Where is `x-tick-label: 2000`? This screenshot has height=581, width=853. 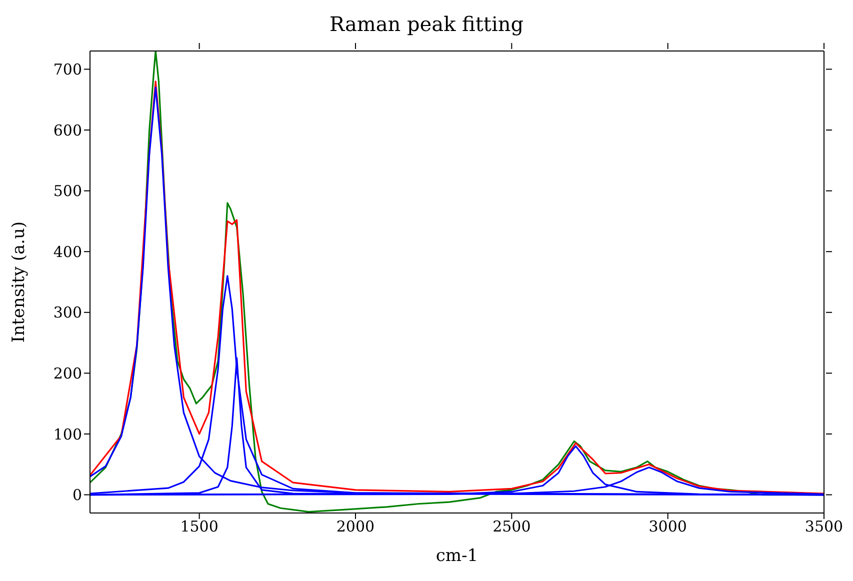
x-tick-label: 2000 is located at coordinates (355, 527).